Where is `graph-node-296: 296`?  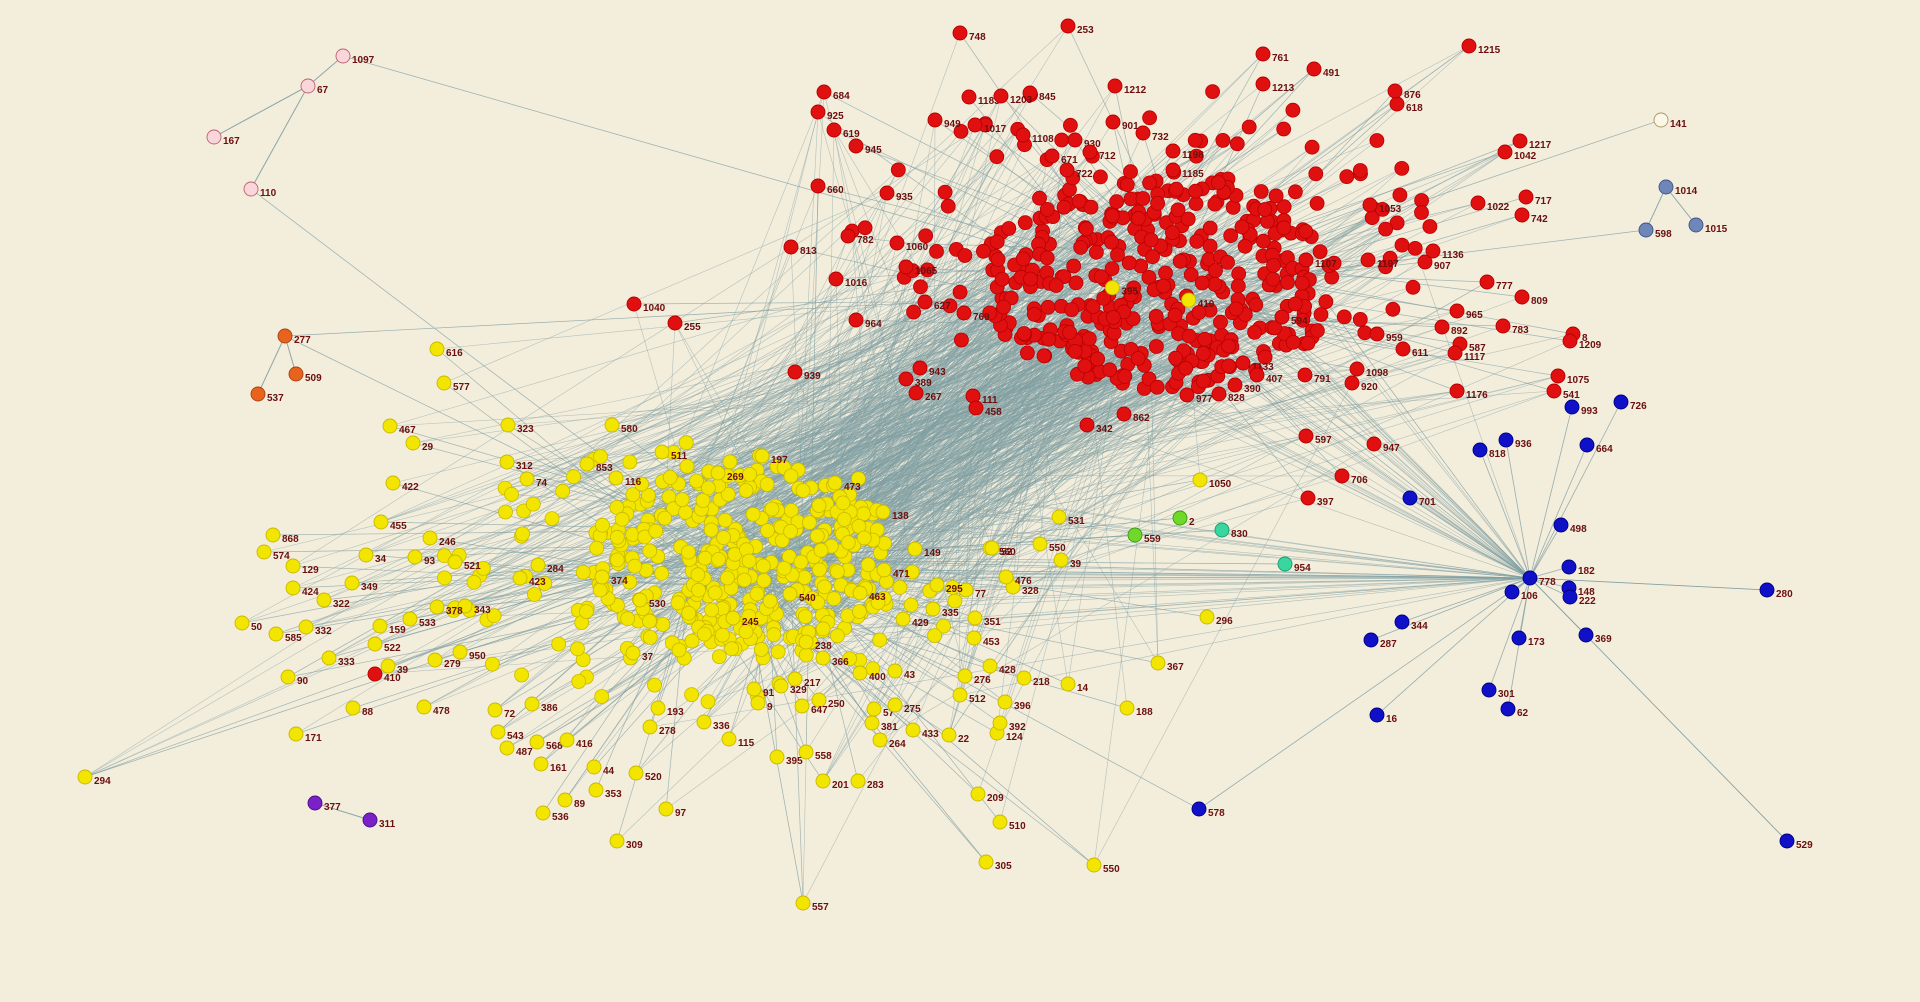 graph-node-296: 296 is located at coordinates (1216, 618).